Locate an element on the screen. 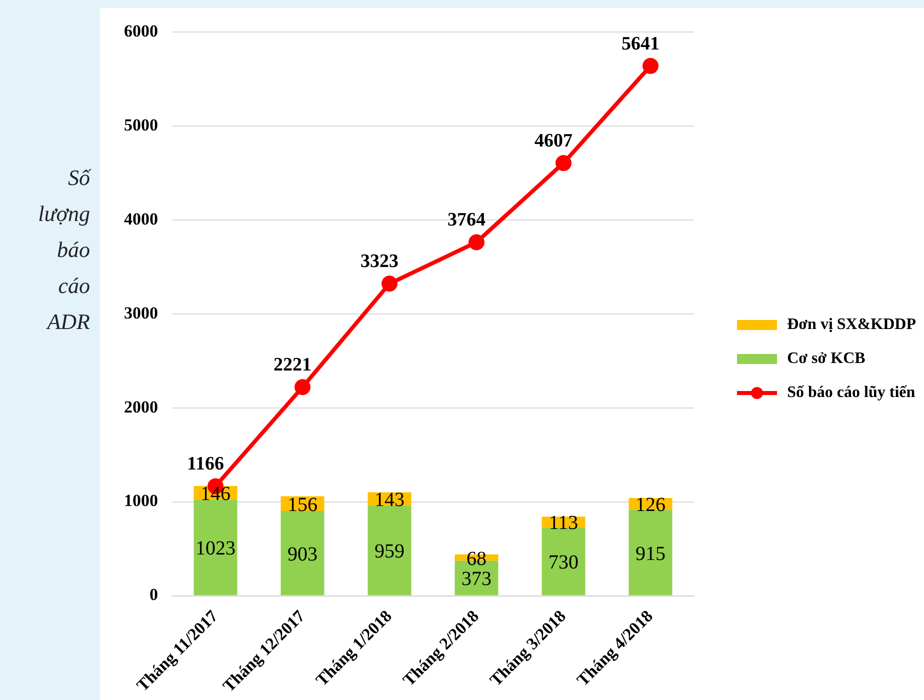 The width and height of the screenshot is (924, 700). data-label: 730 is located at coordinates (563, 562).